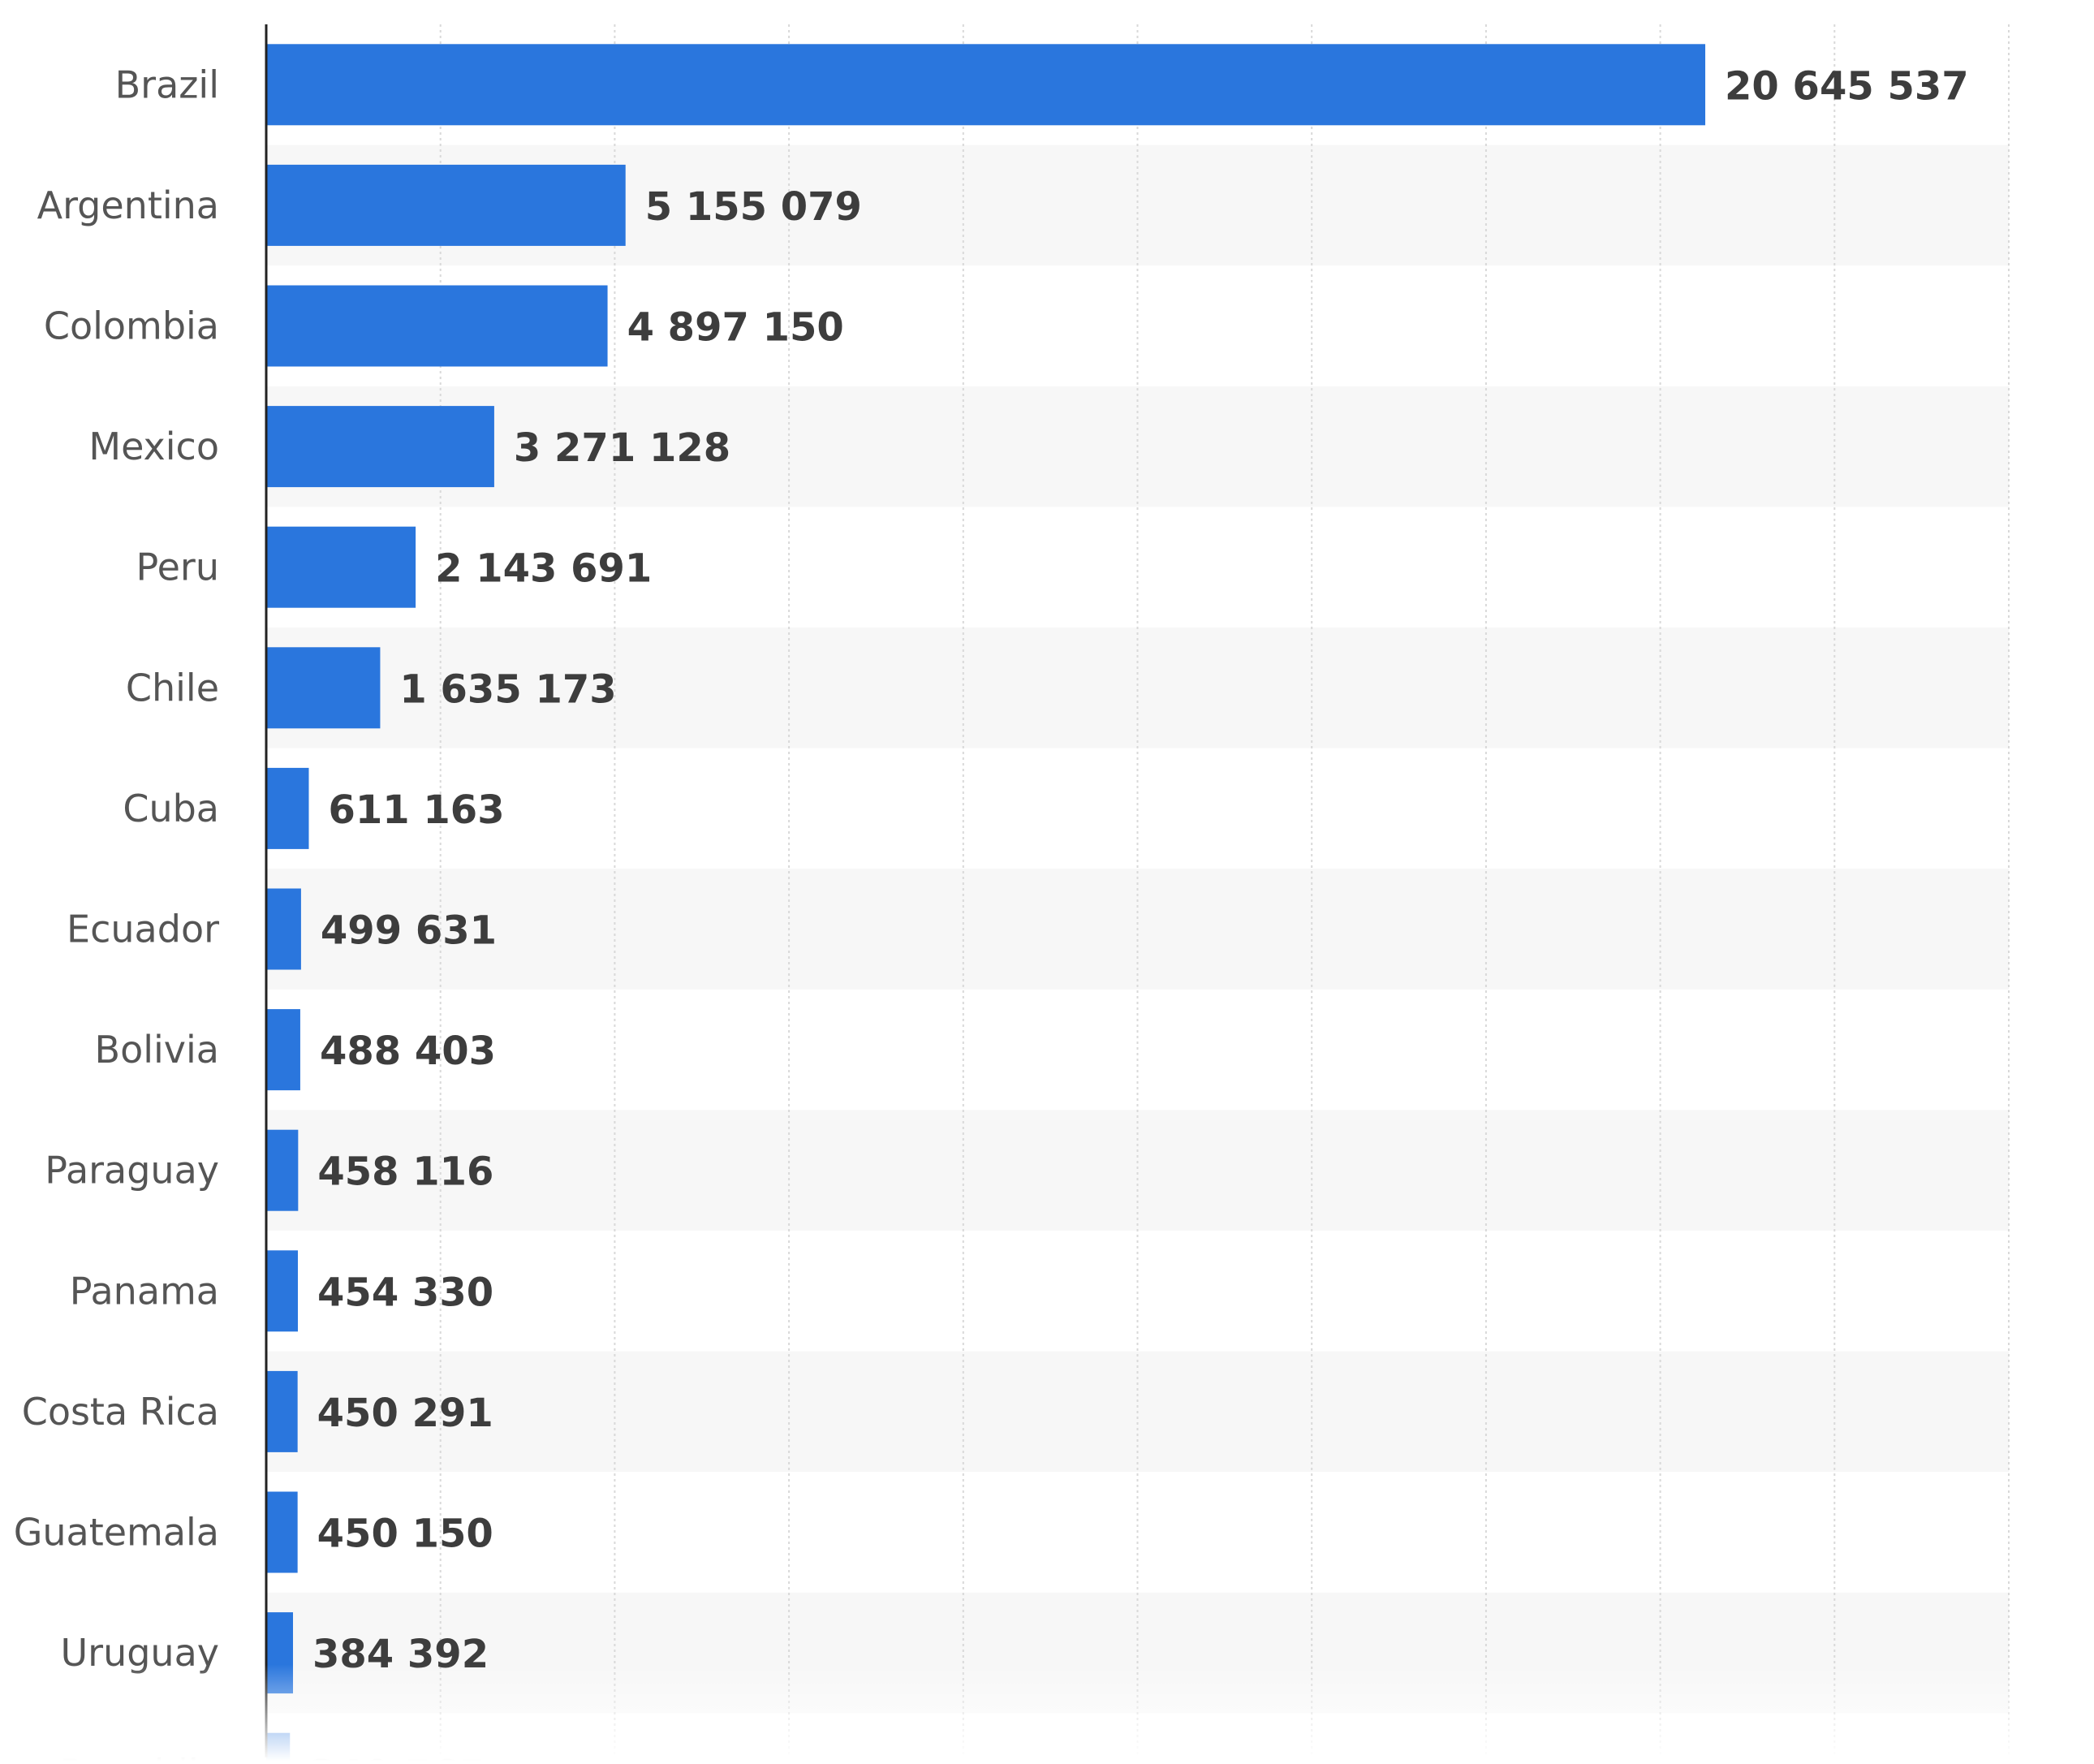  What do you see at coordinates (735, 328) in the screenshot?
I see `value-label: 4 897 150` at bounding box center [735, 328].